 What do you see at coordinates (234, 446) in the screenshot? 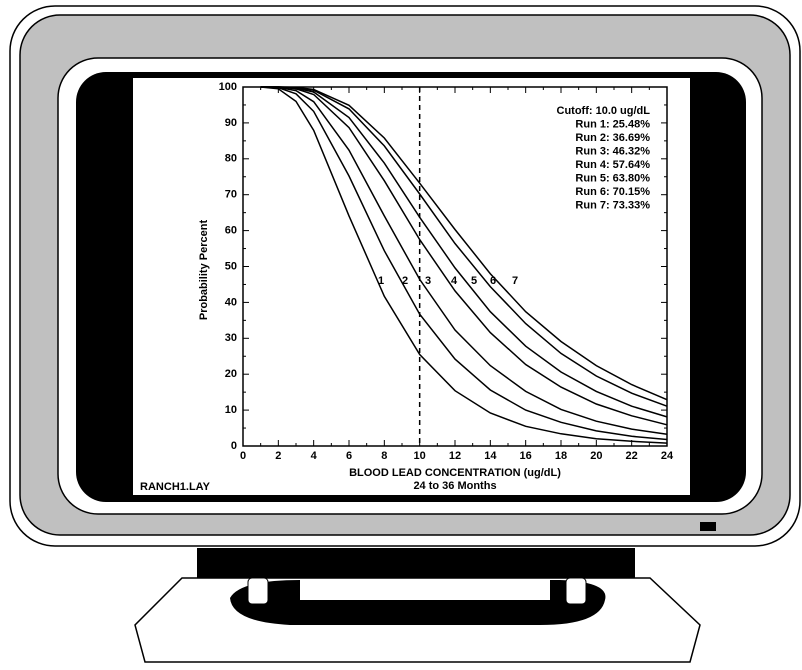
I see `y-tick-label: 0` at bounding box center [234, 446].